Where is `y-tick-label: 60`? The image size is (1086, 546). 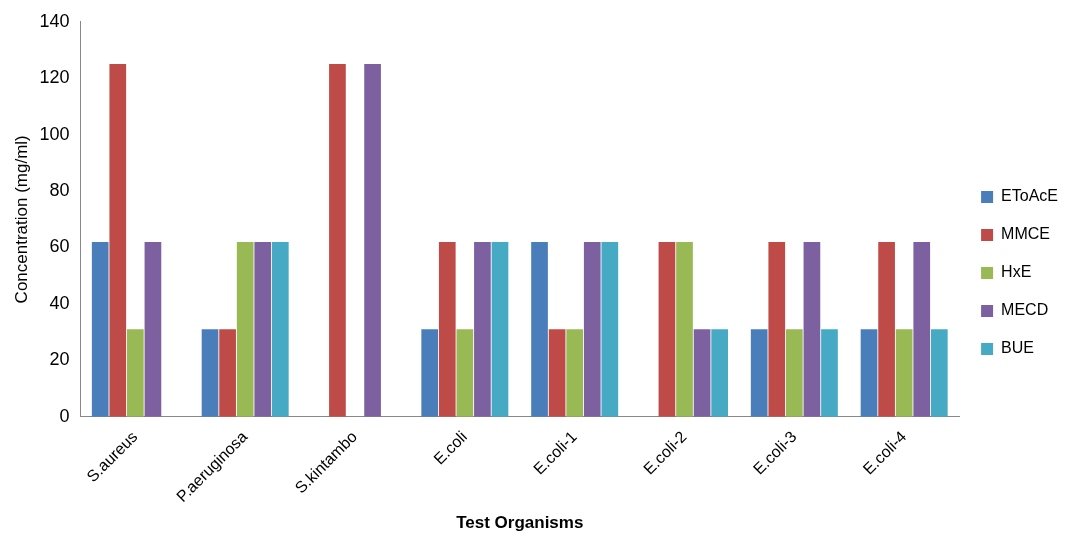
y-tick-label: 60 is located at coordinates (59, 246).